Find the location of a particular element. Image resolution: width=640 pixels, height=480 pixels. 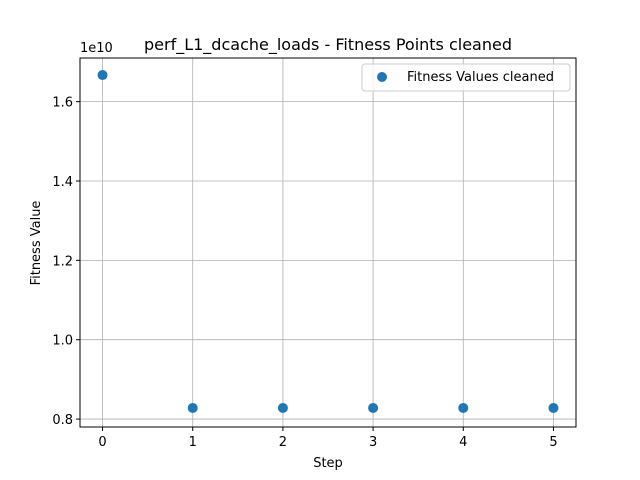

x-tick-label: 3 is located at coordinates (373, 442).